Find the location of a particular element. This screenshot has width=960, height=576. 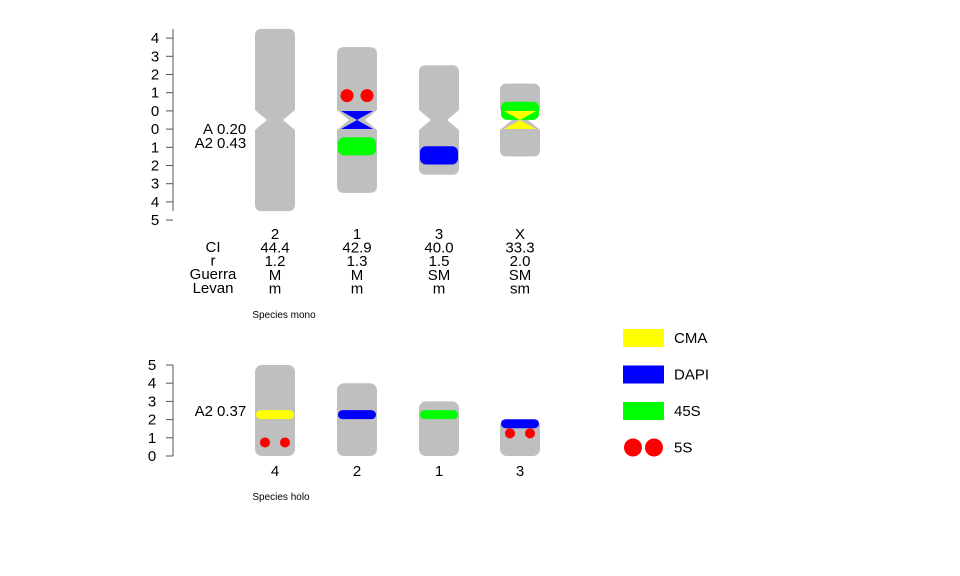

legend-item-cma: CMA is located at coordinates (665, 338).